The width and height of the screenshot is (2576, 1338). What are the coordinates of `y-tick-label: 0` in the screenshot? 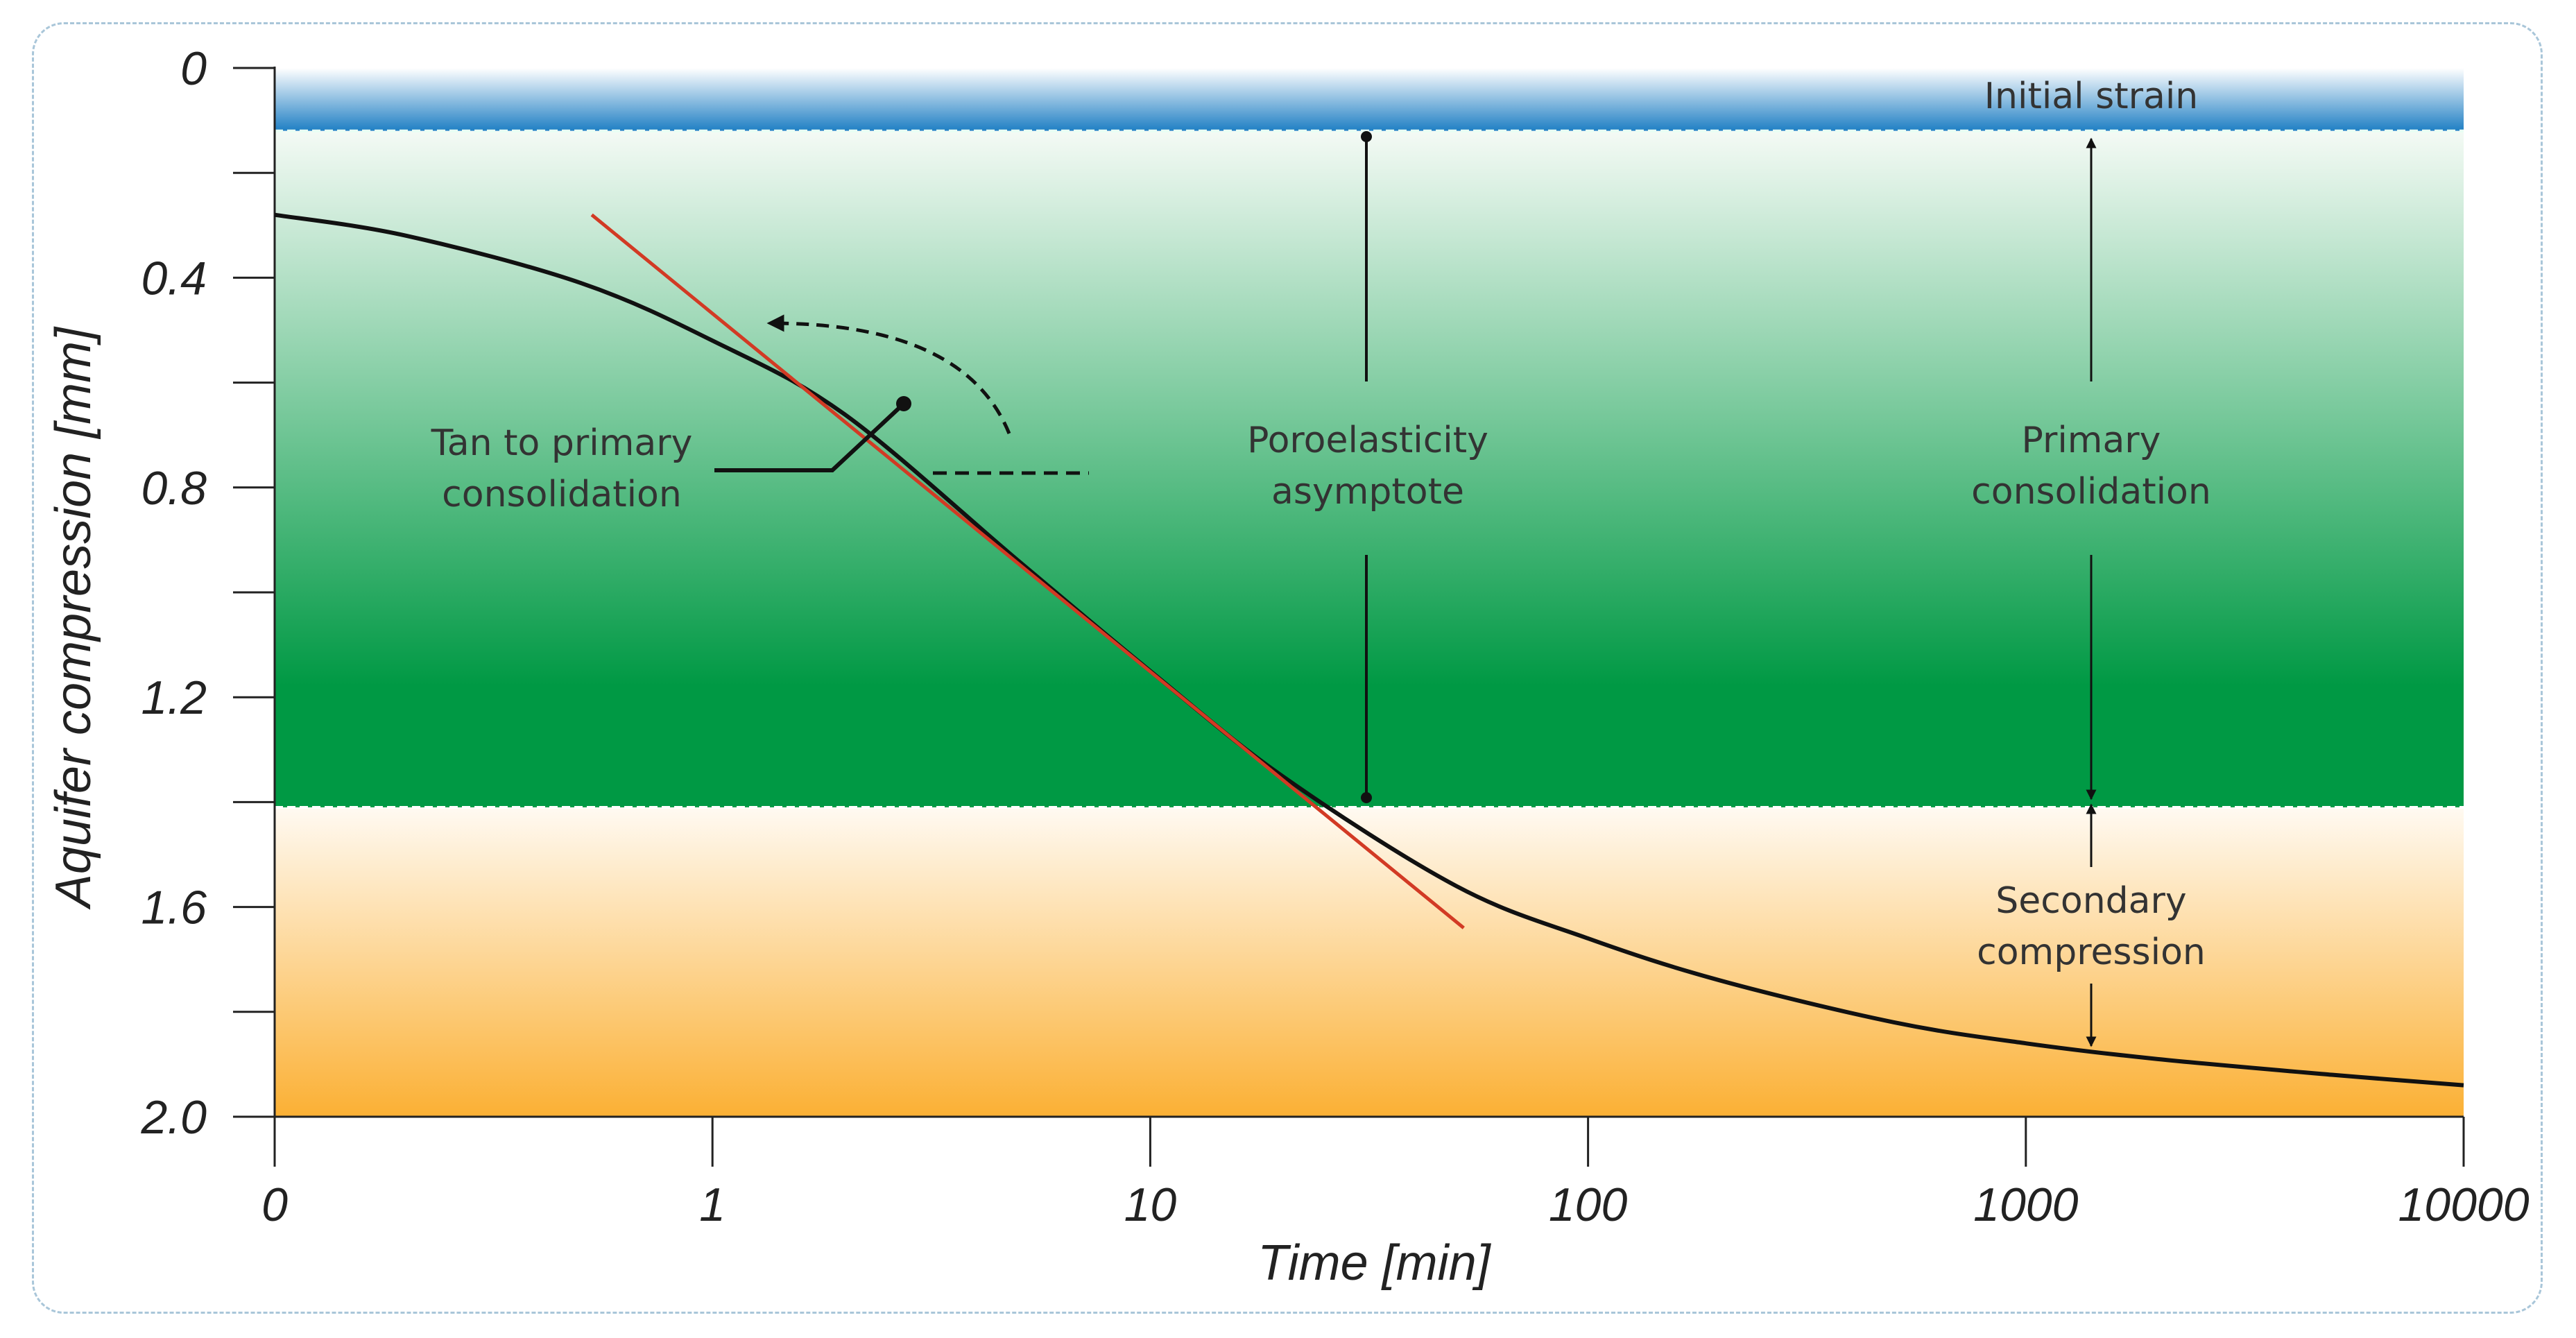 It's located at (193, 68).